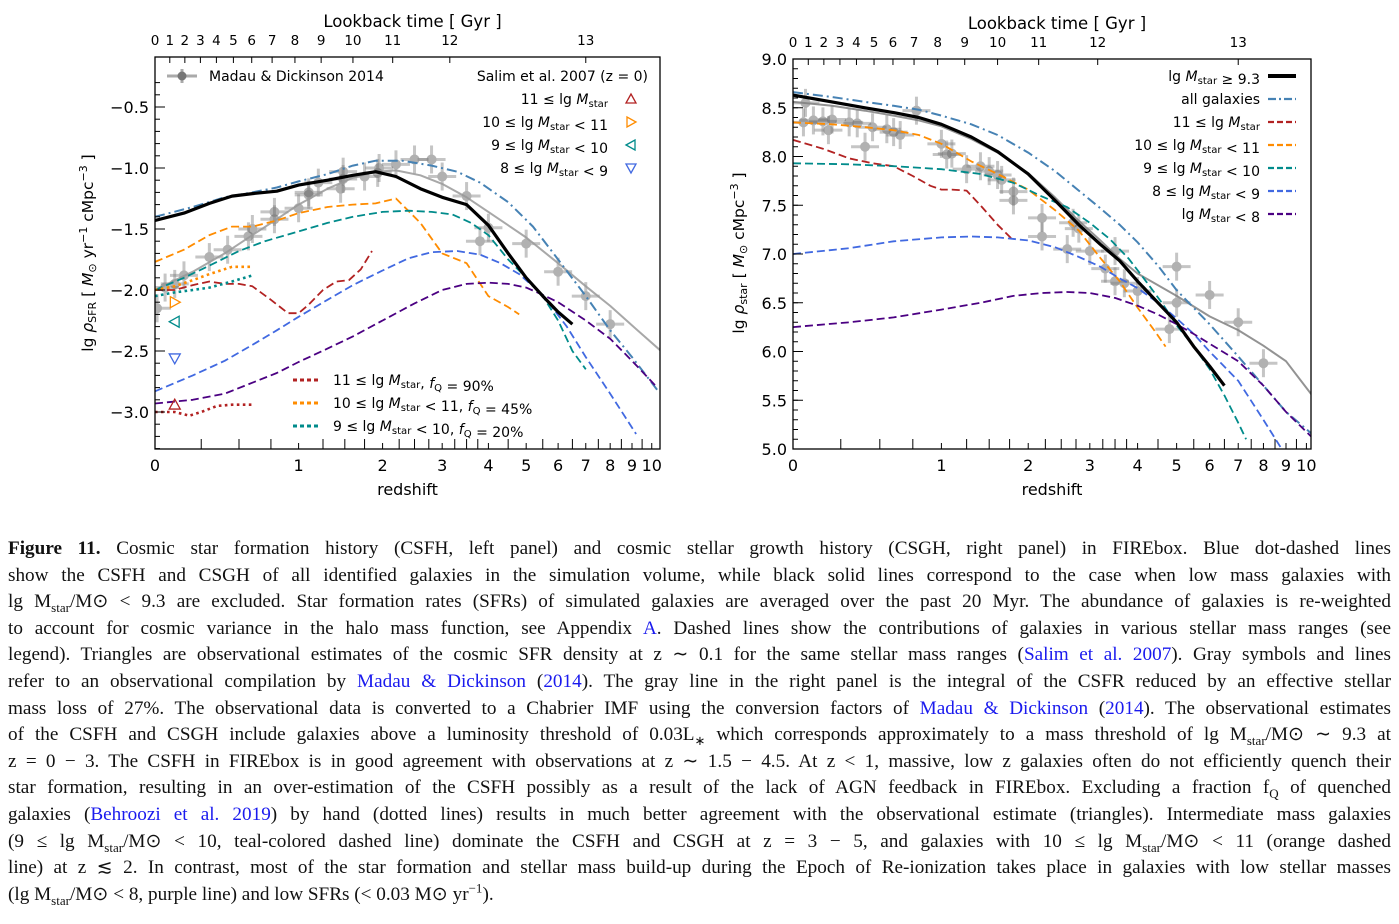 Image resolution: width=1399 pixels, height=924 pixels. What do you see at coordinates (824, 43) in the screenshot?
I see `top-x-tick-label: 2` at bounding box center [824, 43].